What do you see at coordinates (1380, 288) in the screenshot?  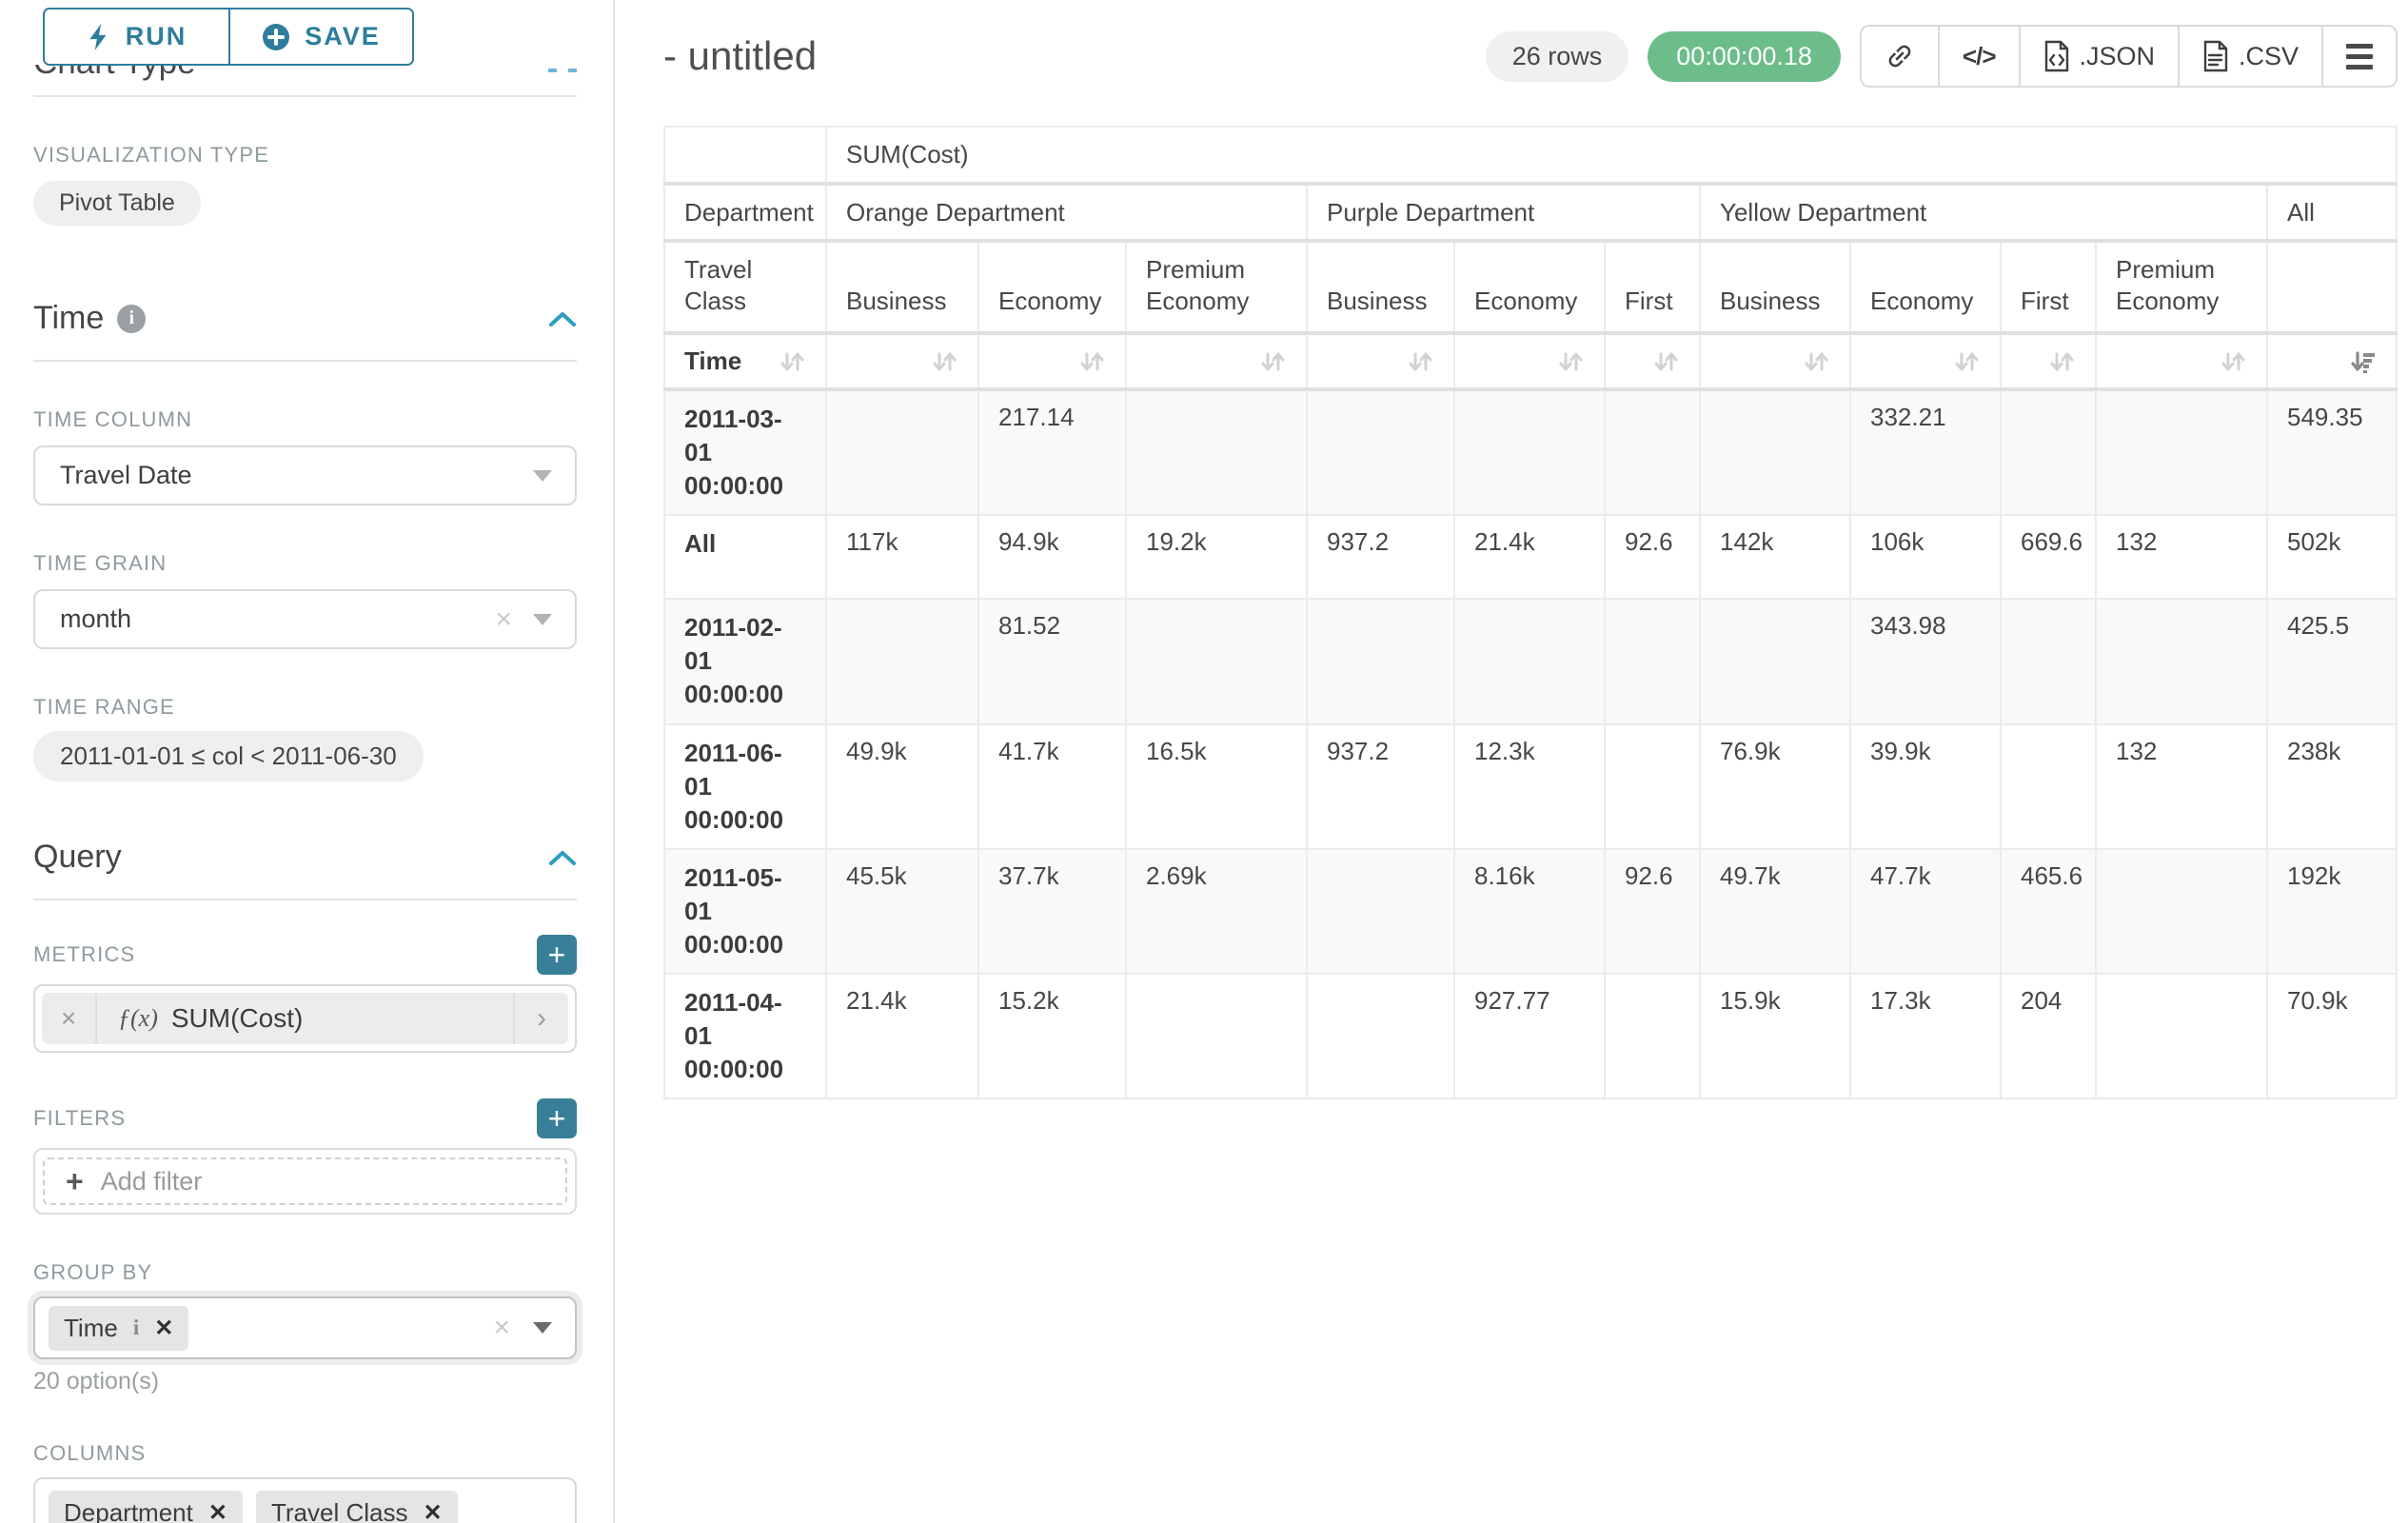 I see `travel-class-header: Business` at bounding box center [1380, 288].